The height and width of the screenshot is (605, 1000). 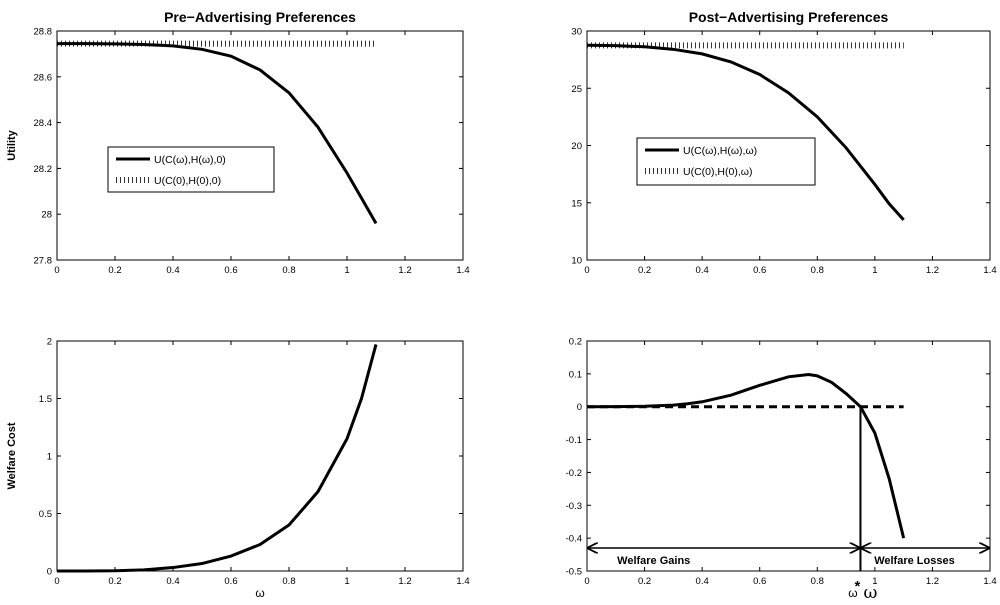 What do you see at coordinates (574, 440) in the screenshot?
I see `y-tick-label: -0.1` at bounding box center [574, 440].